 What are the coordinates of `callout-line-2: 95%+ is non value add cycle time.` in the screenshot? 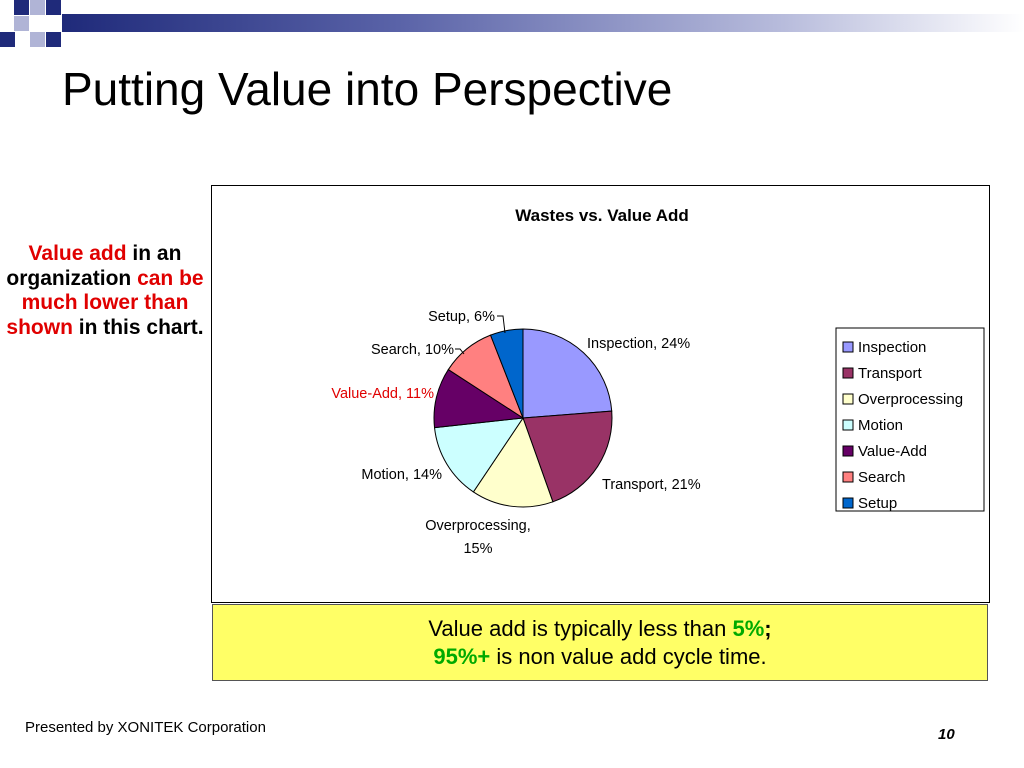 It's located at (600, 657).